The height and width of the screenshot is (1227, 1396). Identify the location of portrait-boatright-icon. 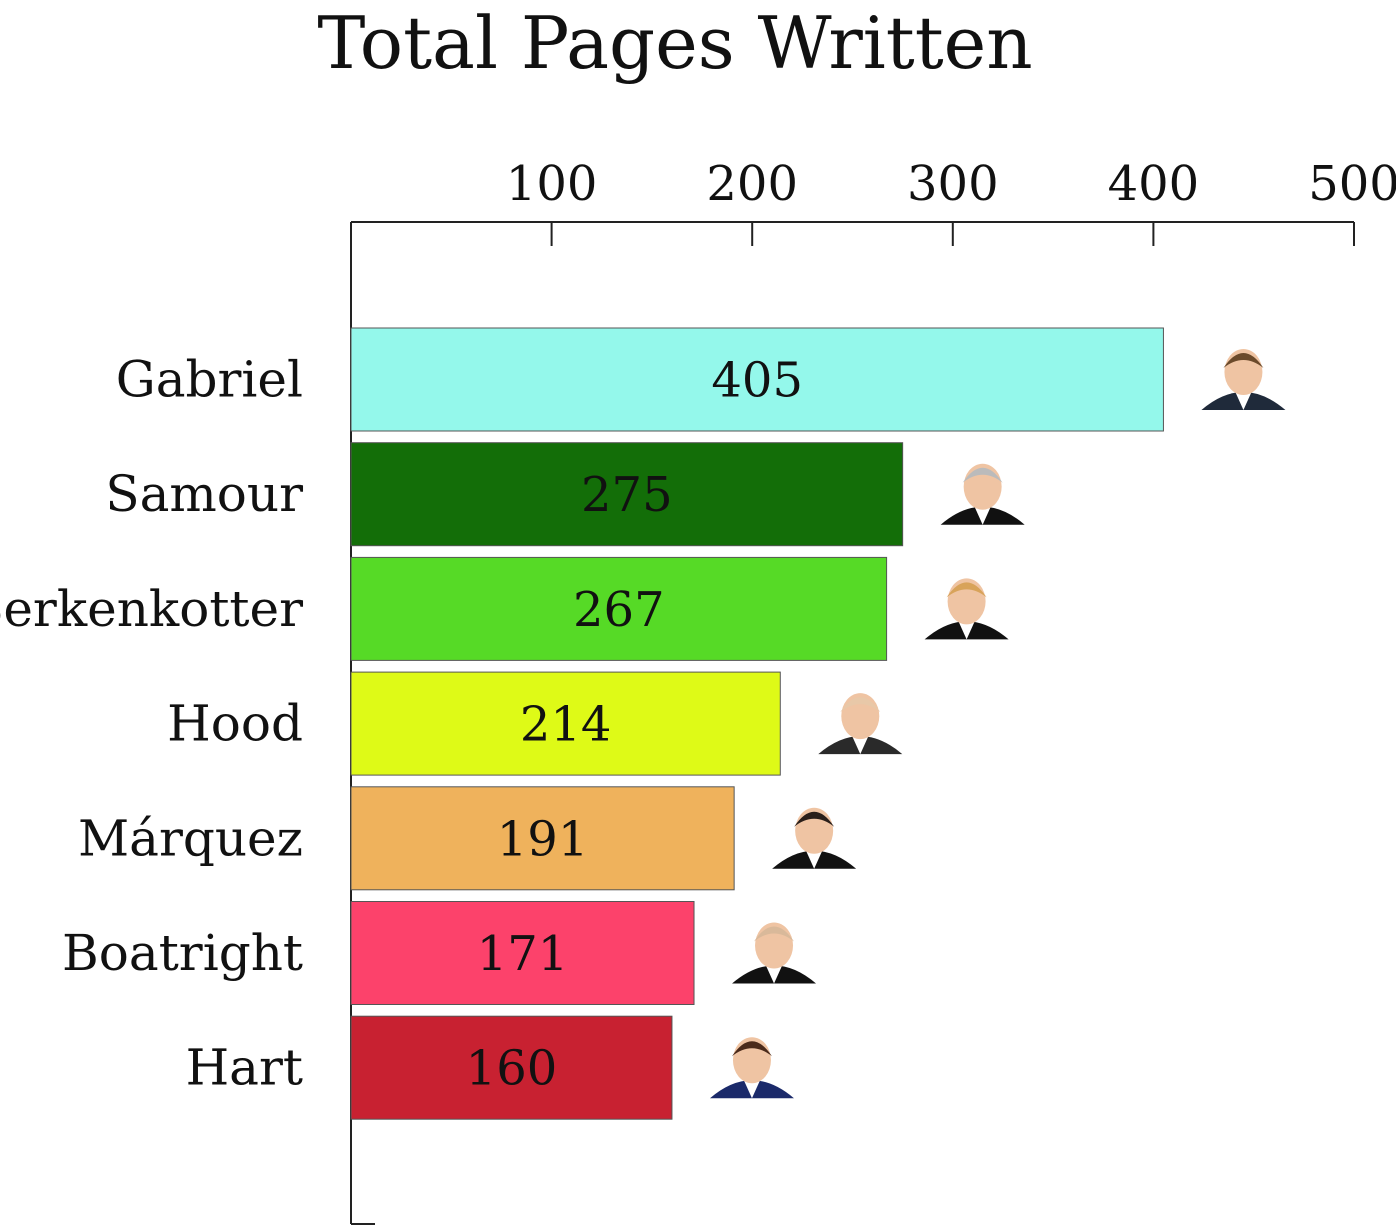
(774, 953).